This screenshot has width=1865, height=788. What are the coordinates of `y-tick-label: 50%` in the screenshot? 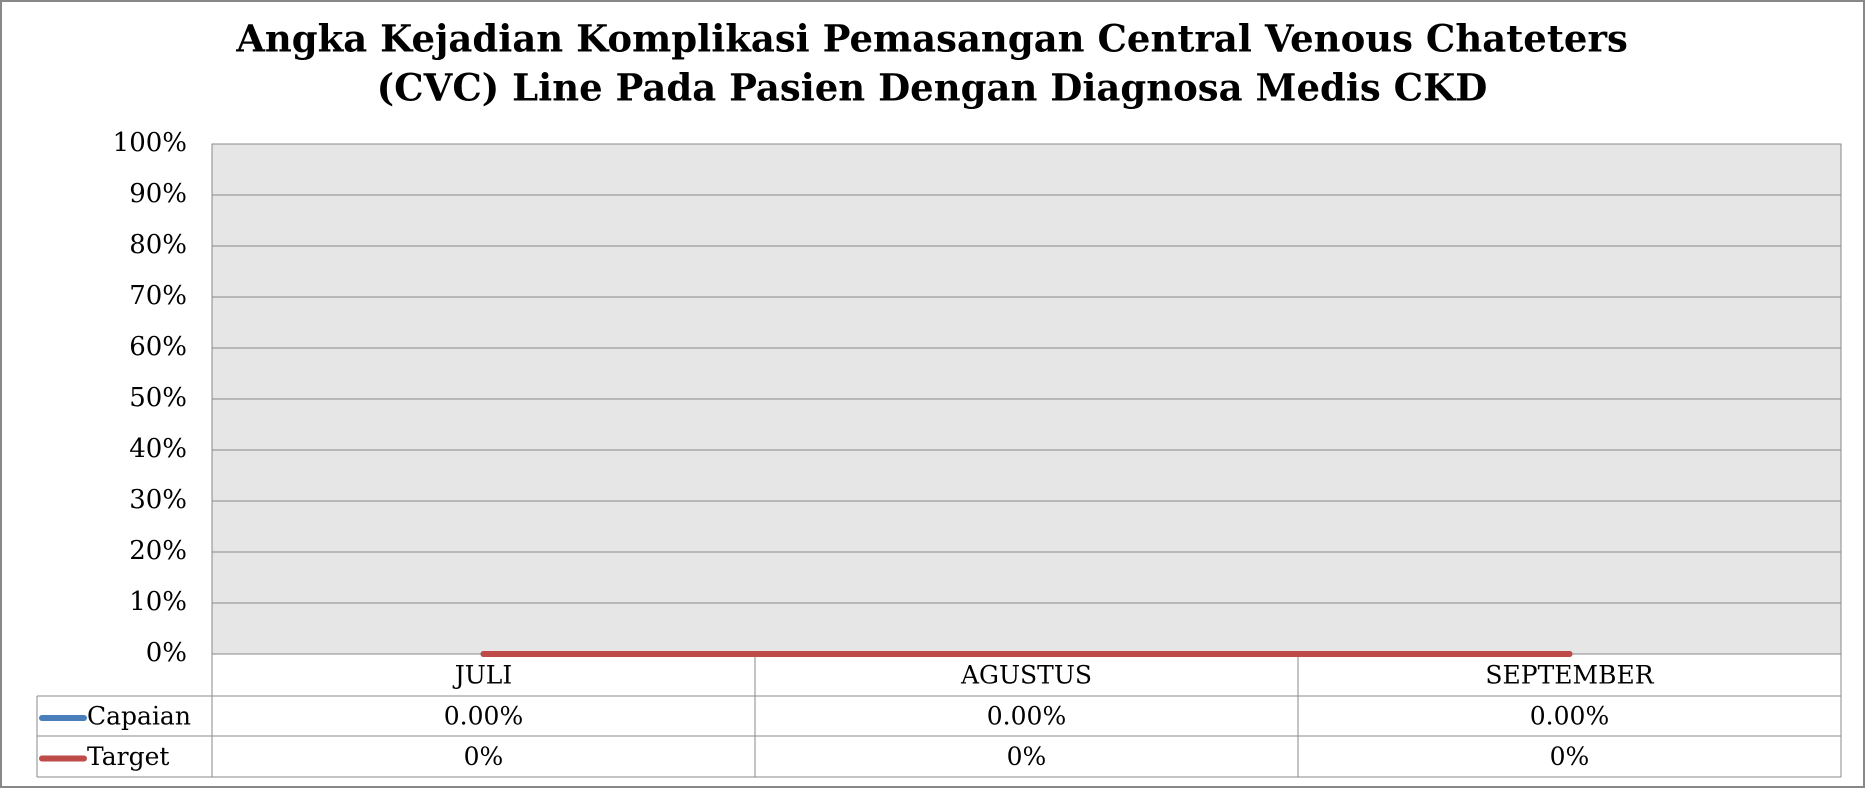 It's located at (158, 398).